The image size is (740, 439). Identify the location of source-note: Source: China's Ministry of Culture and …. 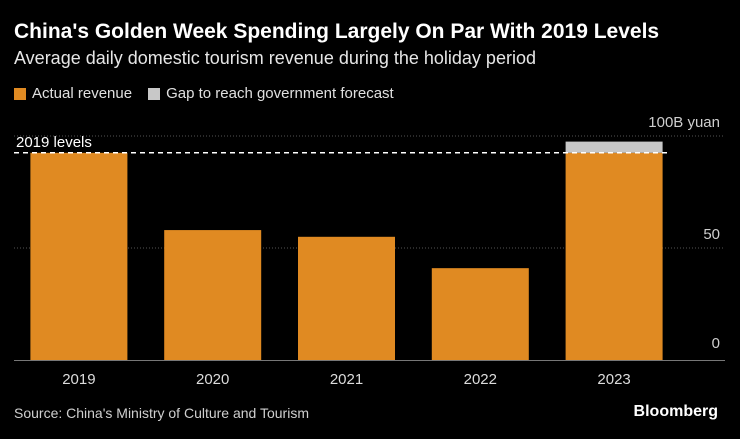
(161, 413).